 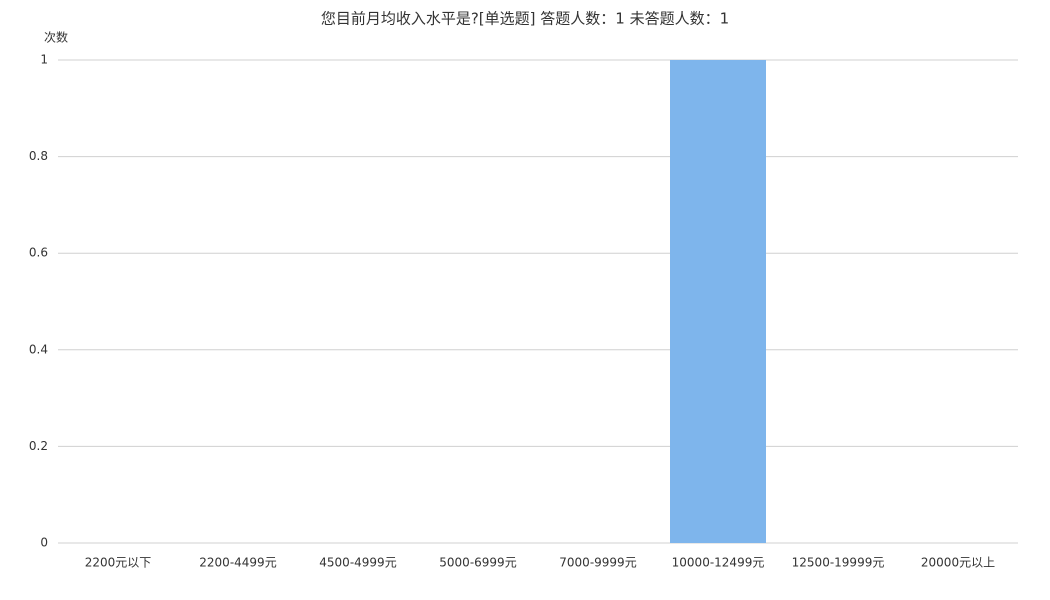 What do you see at coordinates (237, 563) in the screenshot?
I see `x-tick-label: 2200-4499元` at bounding box center [237, 563].